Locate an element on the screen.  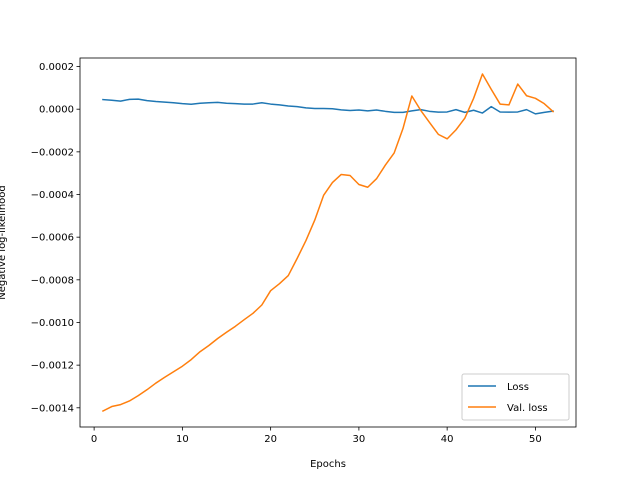
x-tick-label: 10 is located at coordinates (182, 439).